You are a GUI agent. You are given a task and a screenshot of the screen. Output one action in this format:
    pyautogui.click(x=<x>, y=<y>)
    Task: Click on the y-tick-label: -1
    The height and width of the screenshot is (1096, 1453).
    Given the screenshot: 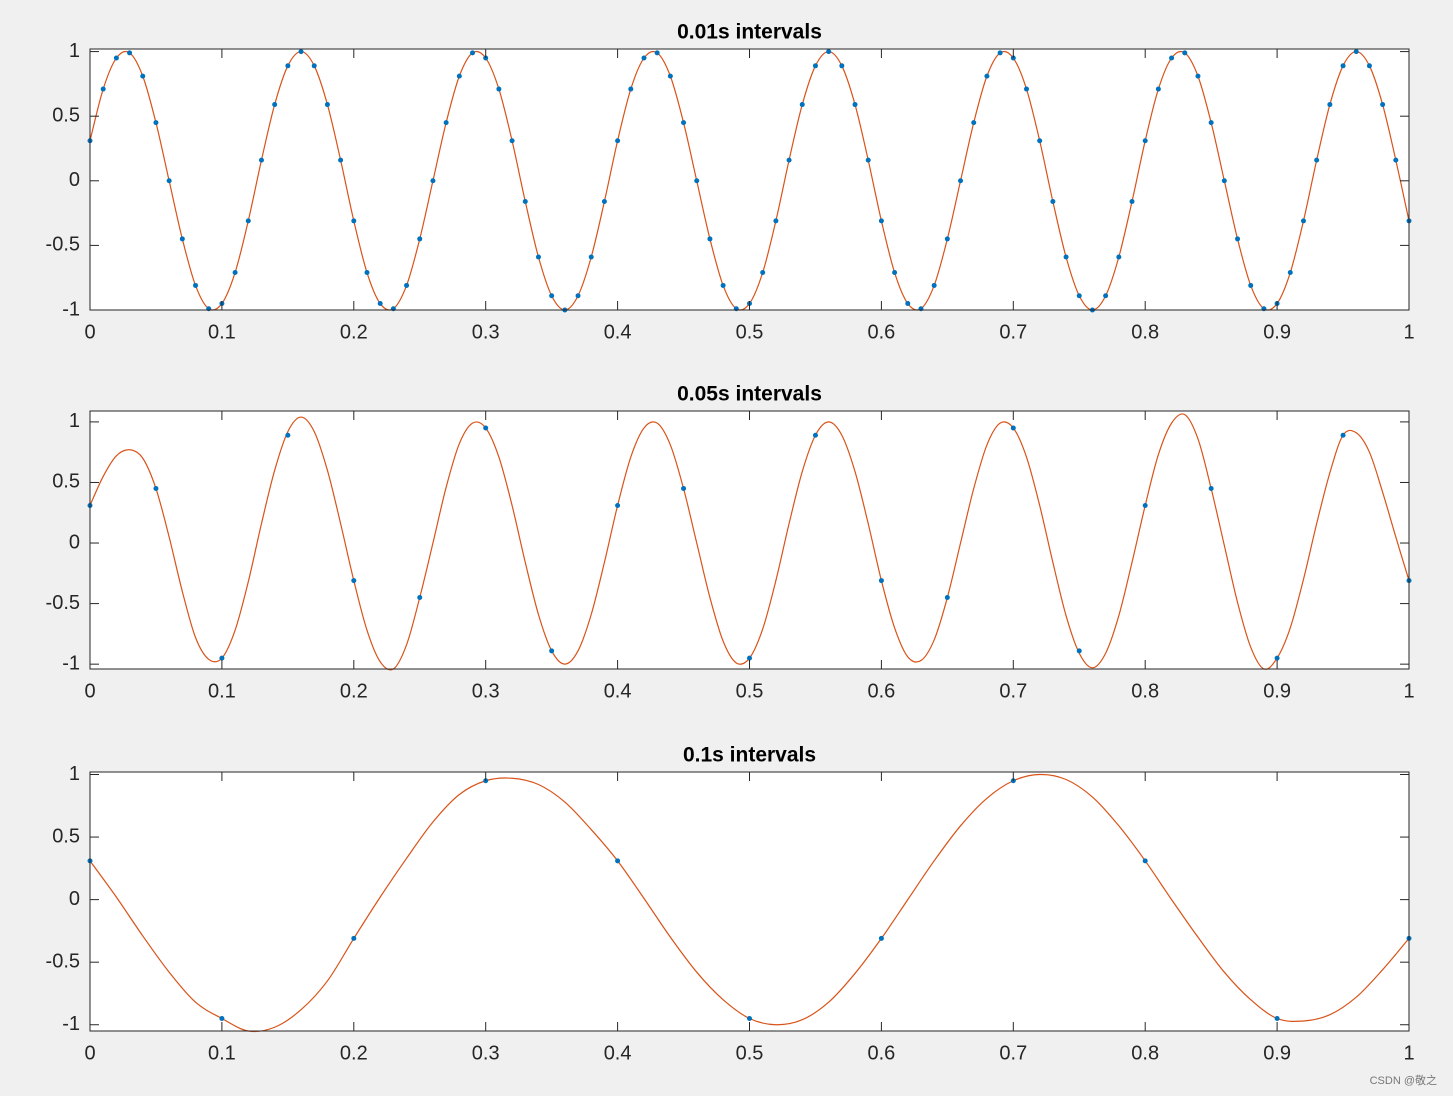 What is the action you would take?
    pyautogui.click(x=71, y=663)
    